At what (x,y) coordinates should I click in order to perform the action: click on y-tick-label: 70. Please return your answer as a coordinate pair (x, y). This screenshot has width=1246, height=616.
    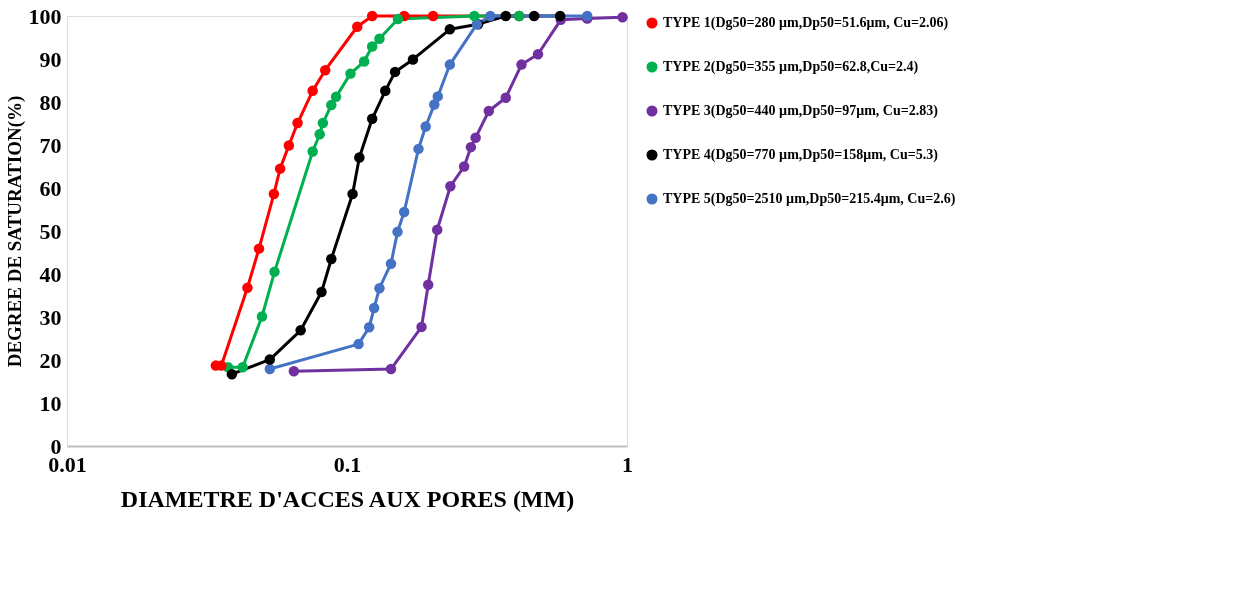
    Looking at the image, I should click on (50, 145).